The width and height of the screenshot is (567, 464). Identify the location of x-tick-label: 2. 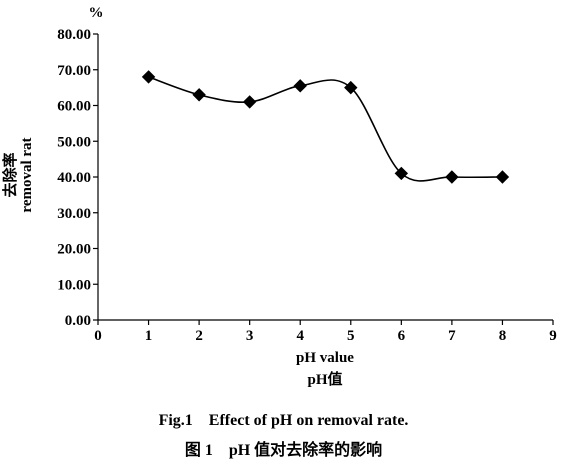
(199, 336).